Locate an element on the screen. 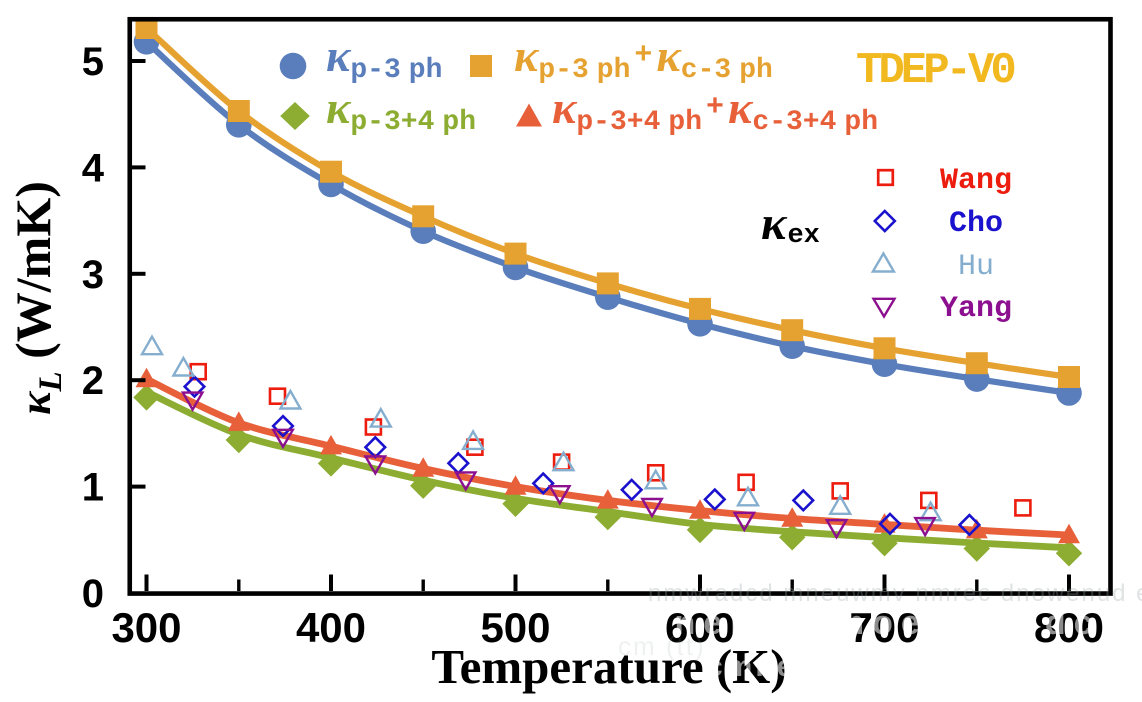 This screenshot has width=1142, height=702. svg-text: Yang is located at coordinates (976, 309).